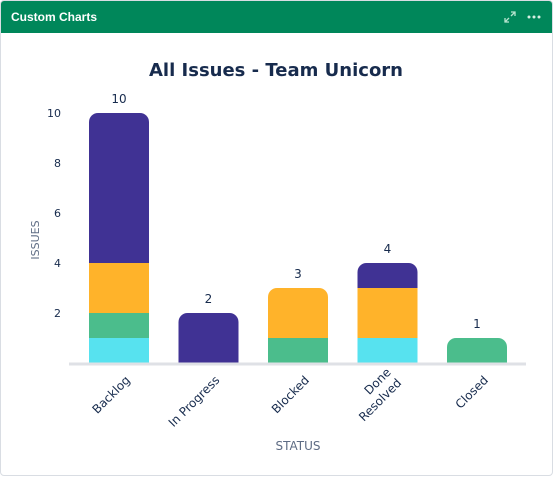 The width and height of the screenshot is (553, 482). Describe the element at coordinates (209, 299) in the screenshot. I see `bar-total-label: 2` at that location.